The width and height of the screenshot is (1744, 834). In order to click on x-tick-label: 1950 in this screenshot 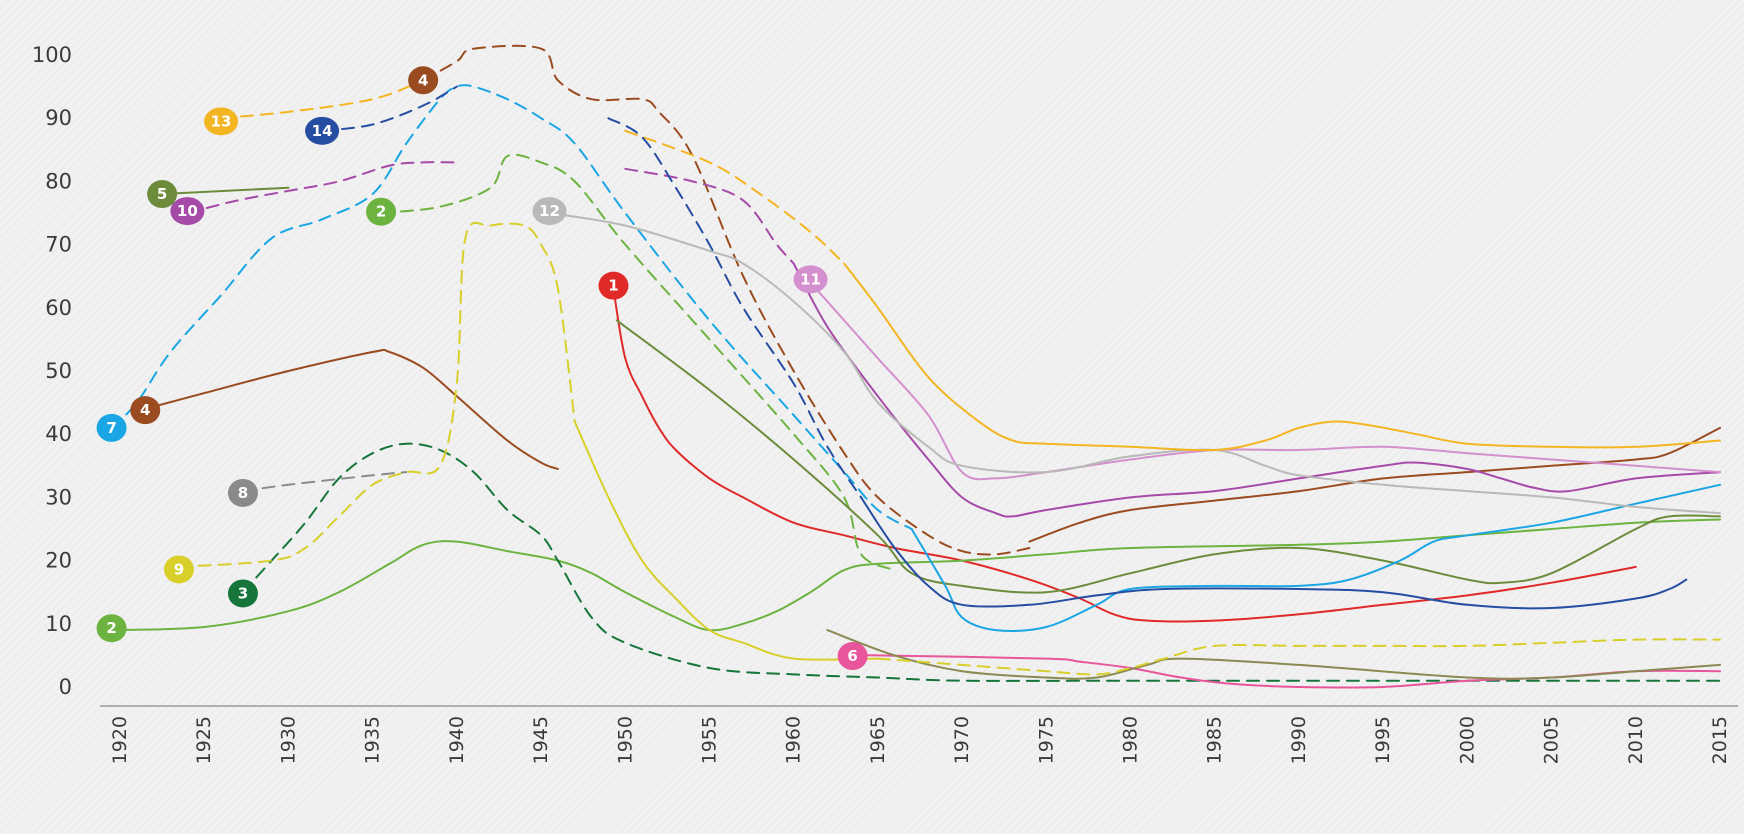, I will do `click(625, 740)`.